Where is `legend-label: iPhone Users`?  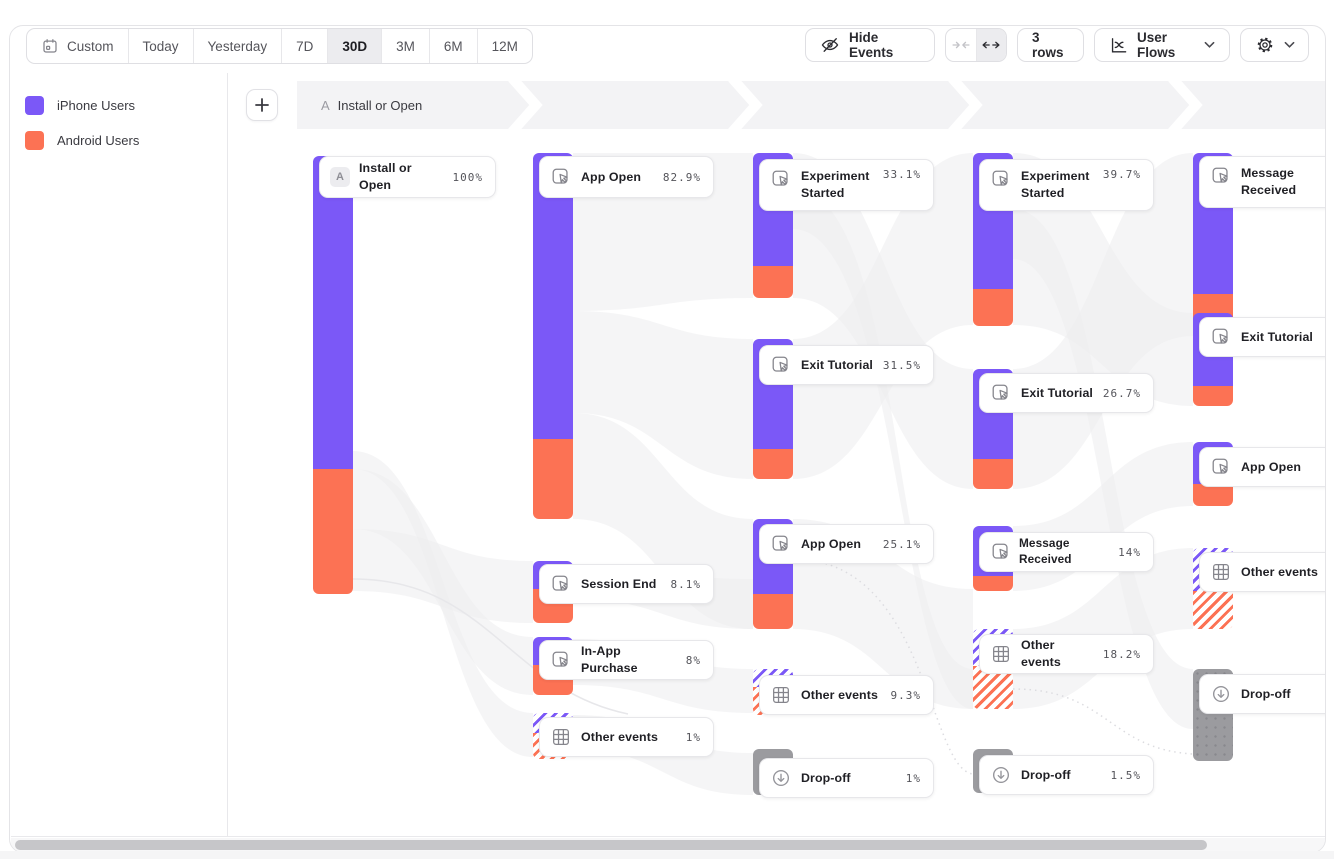
legend-label: iPhone Users is located at coordinates (96, 105).